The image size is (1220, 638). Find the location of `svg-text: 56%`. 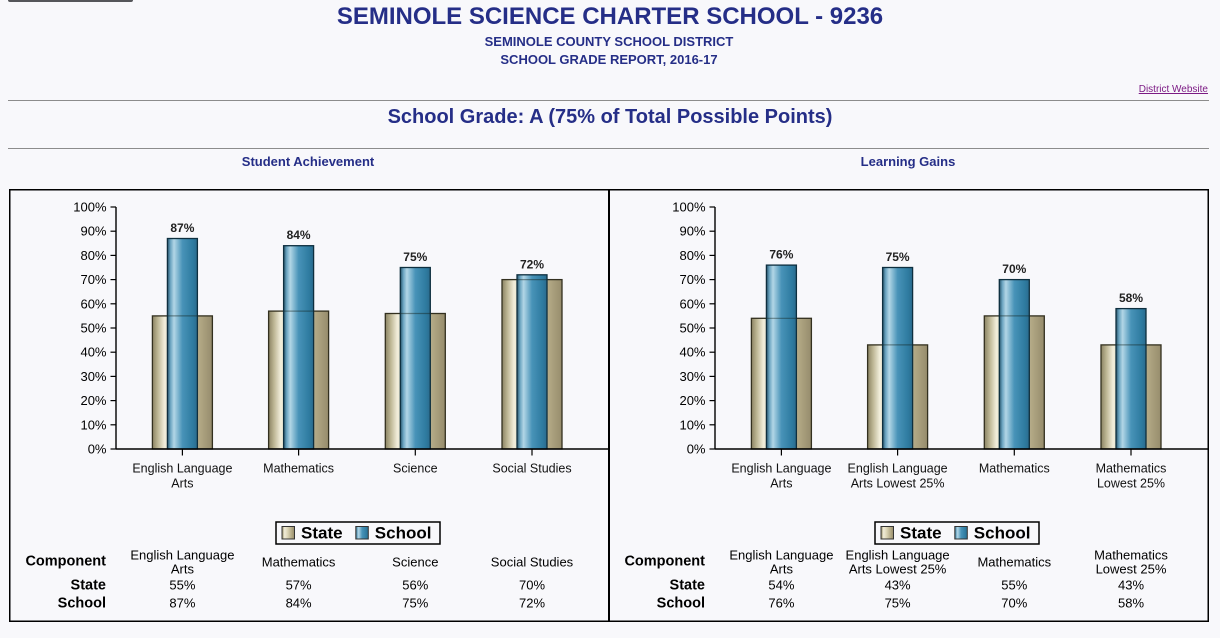

svg-text: 56% is located at coordinates (415, 585).